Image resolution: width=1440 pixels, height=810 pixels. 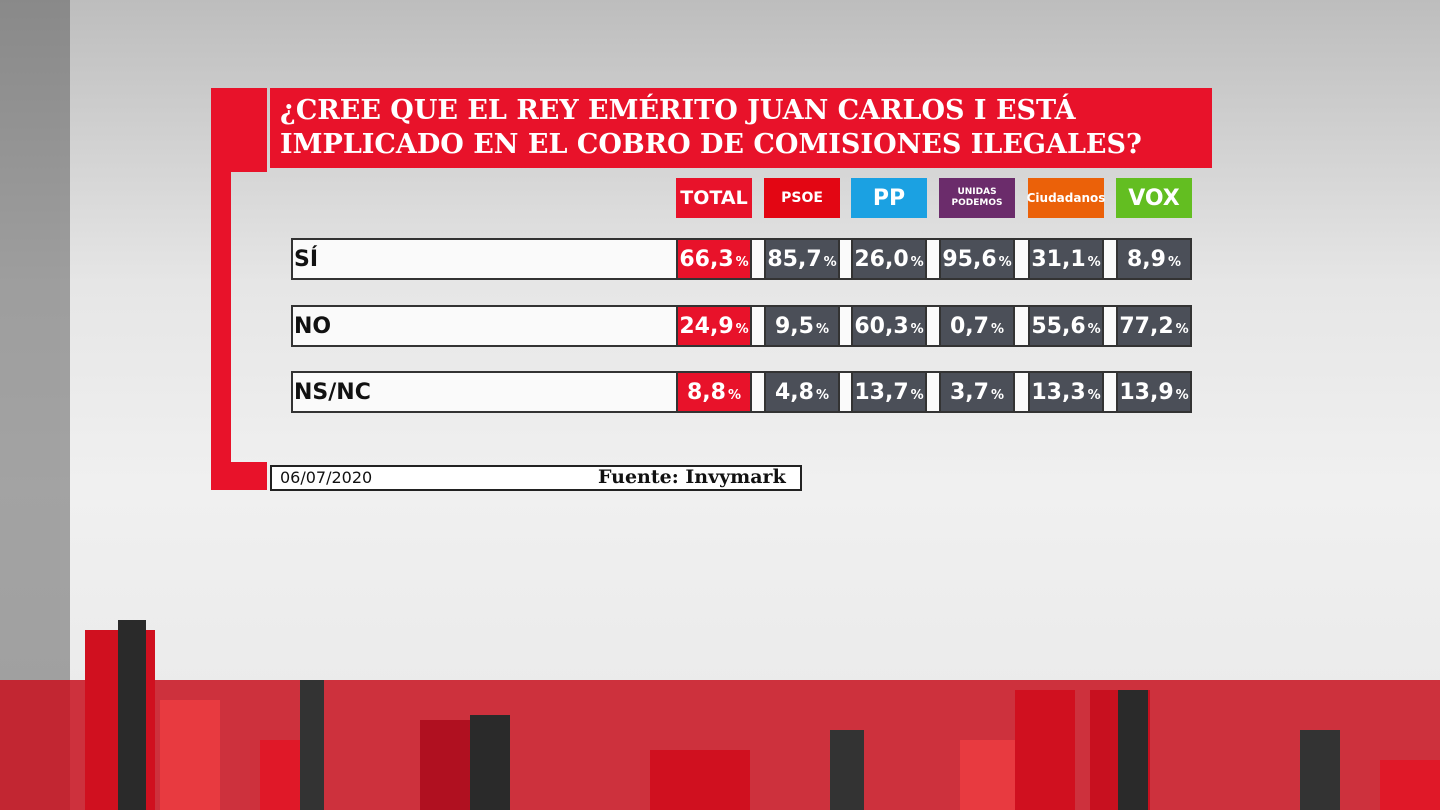 I want to click on cell: 4,8%, so click(x=802, y=392).